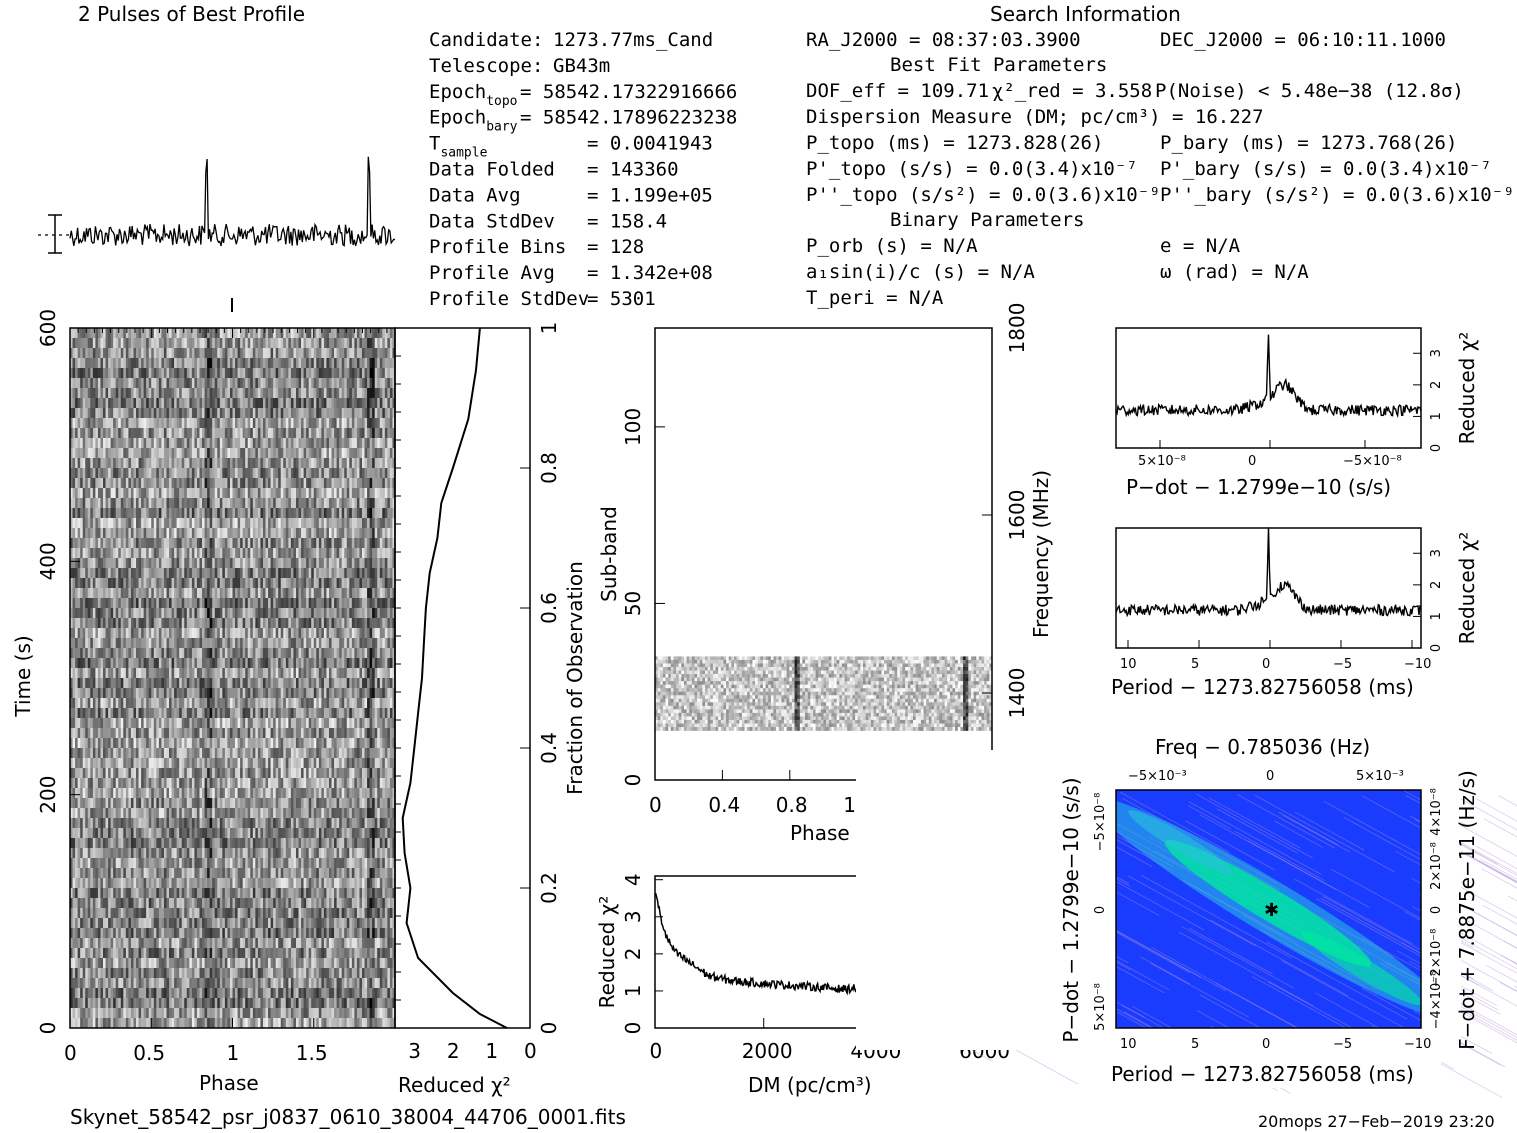 Image resolution: width=1517 pixels, height=1133 pixels. Describe the element at coordinates (897, 91) in the screenshot. I see `search-info-field: DOF_eff = 109.71` at that location.